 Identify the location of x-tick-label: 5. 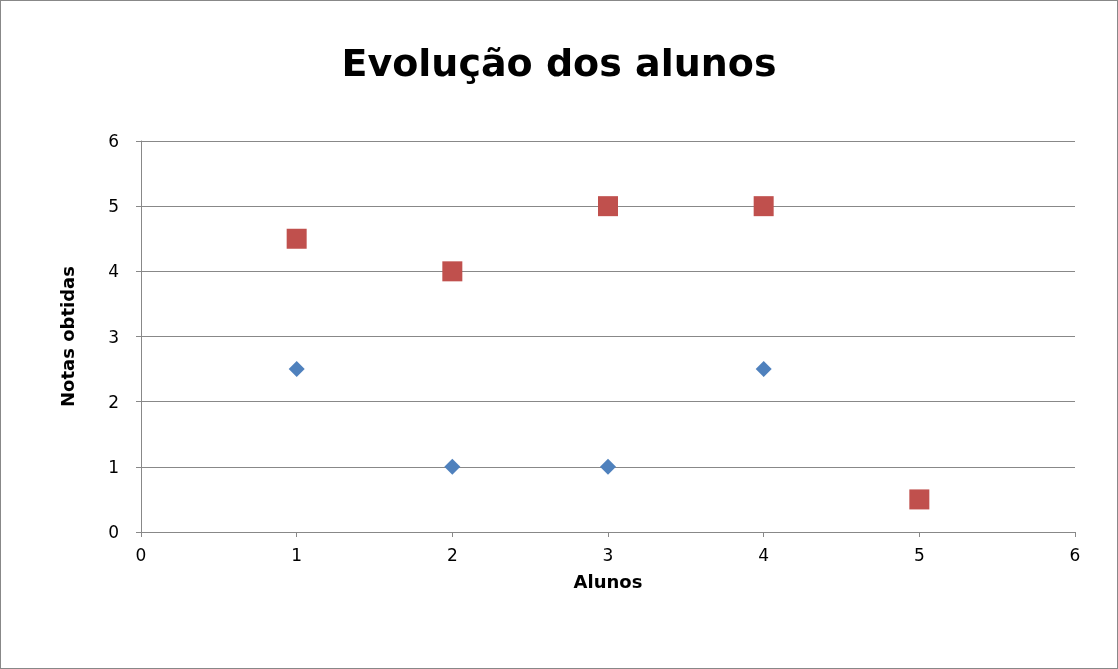
(919, 554).